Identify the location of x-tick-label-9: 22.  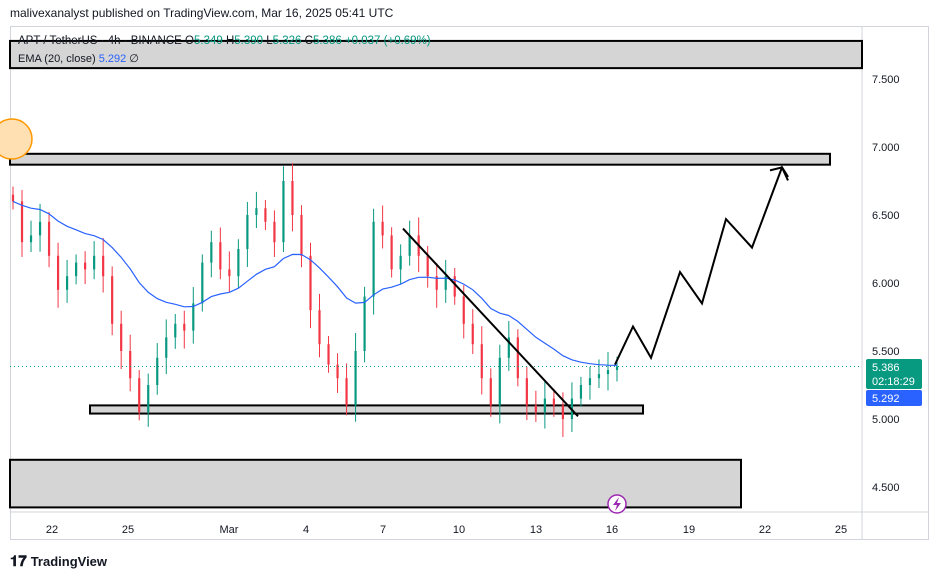
(765, 530).